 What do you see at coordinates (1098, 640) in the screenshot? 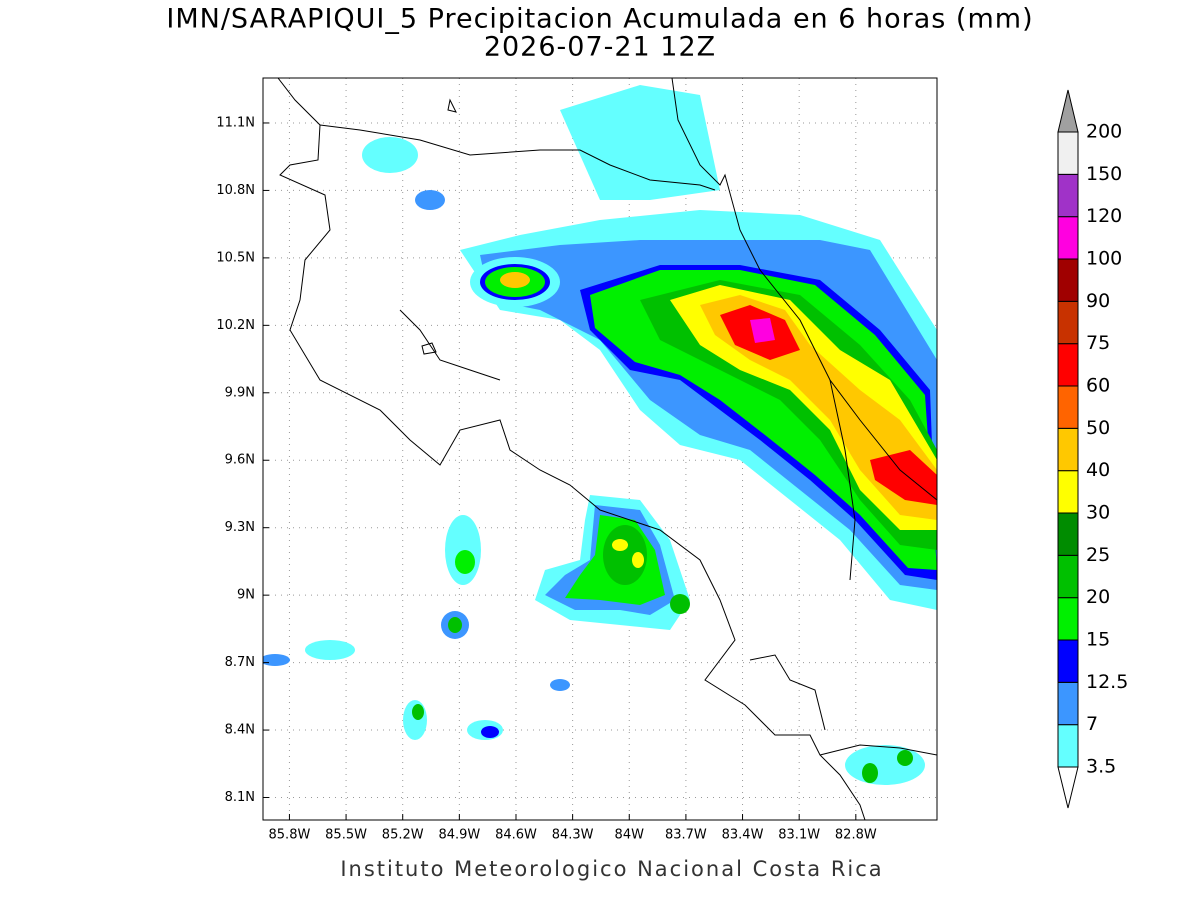
I see `colorbar-label: 15` at bounding box center [1098, 640].